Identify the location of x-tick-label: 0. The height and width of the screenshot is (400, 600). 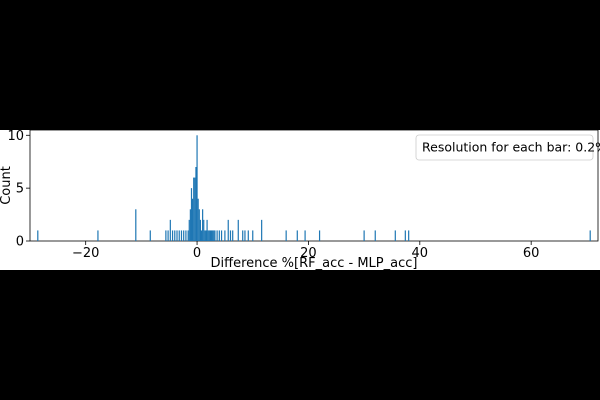
(197, 253).